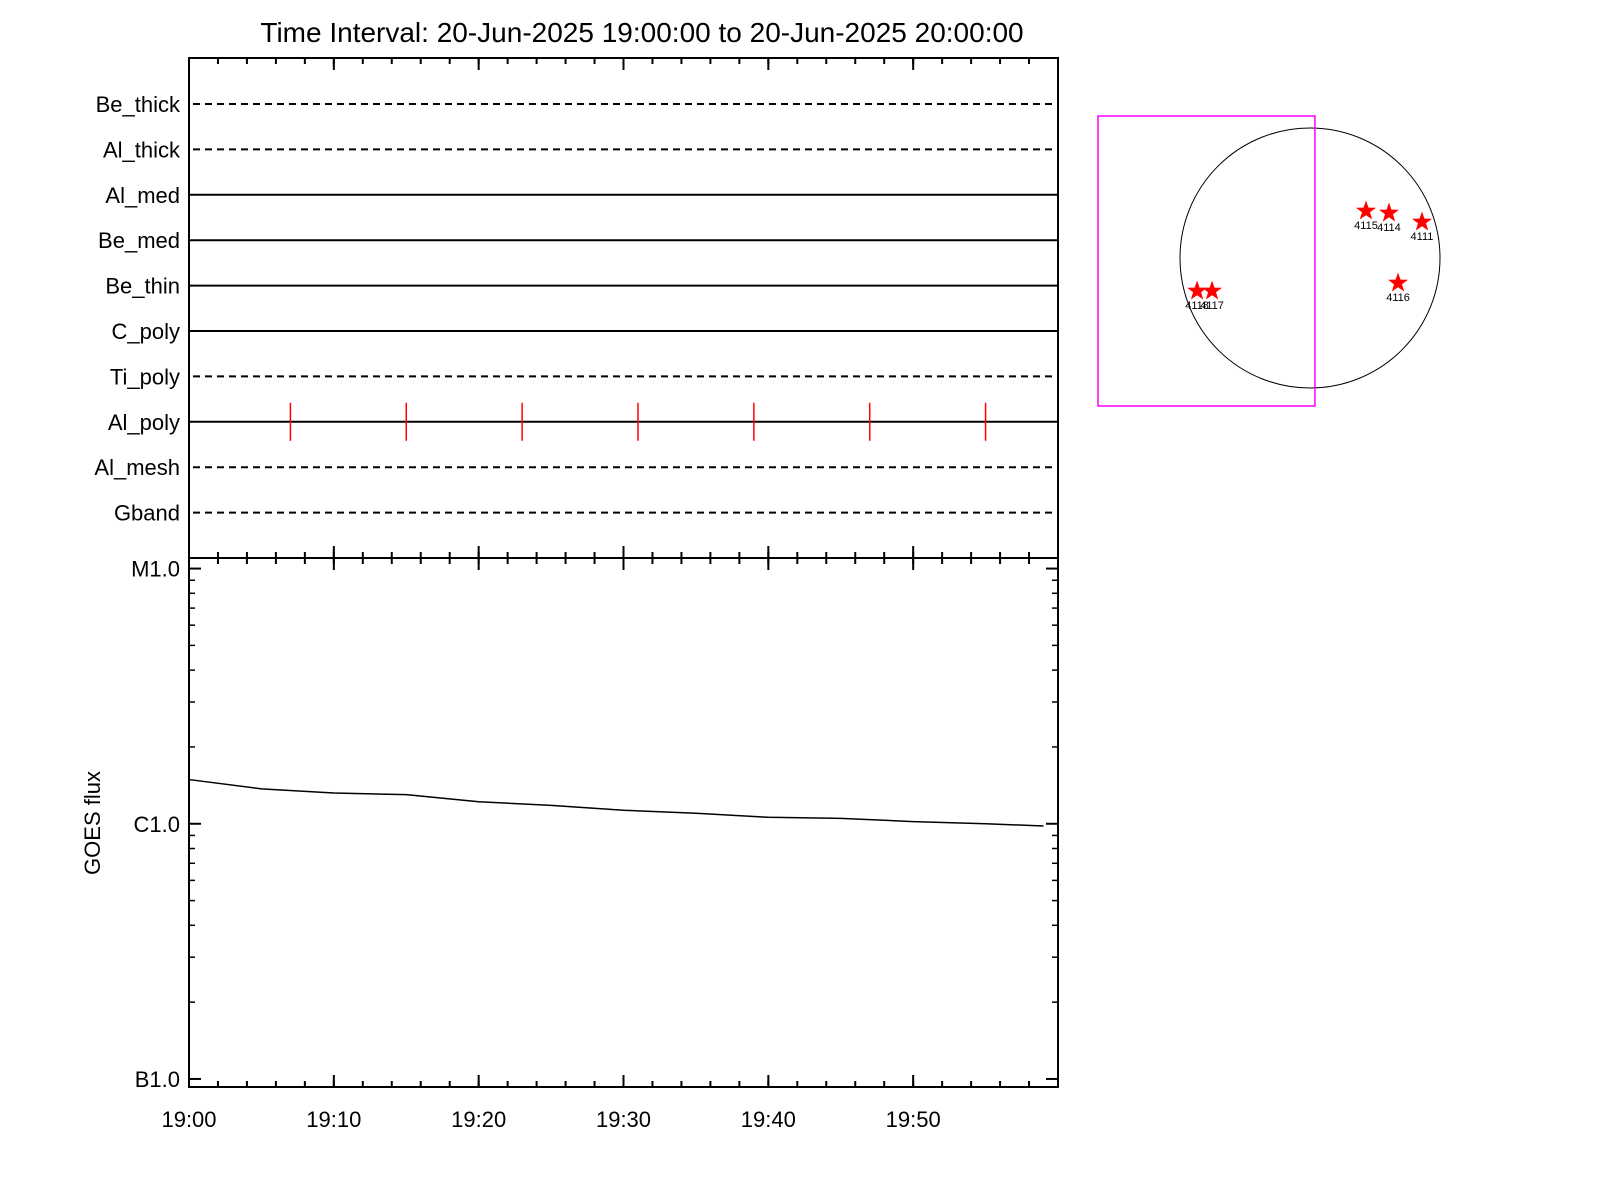 The image size is (1600, 1200). Describe the element at coordinates (1422, 237) in the screenshot. I see `region-label: 4111` at that location.